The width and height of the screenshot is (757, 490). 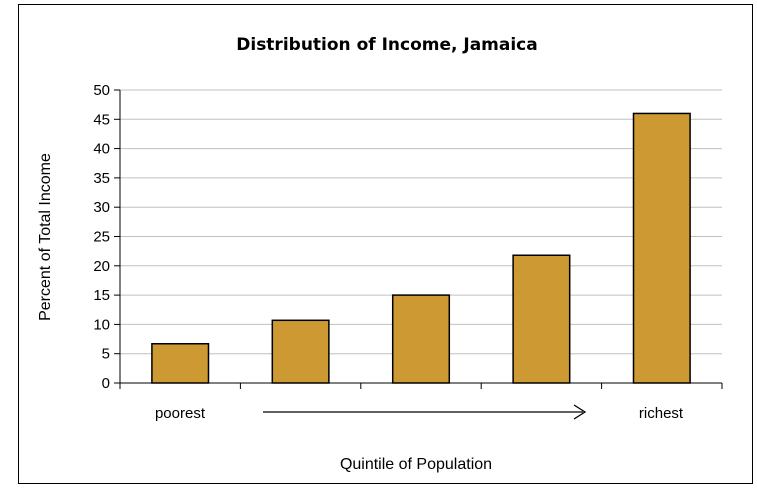 I want to click on y-tick-label: 30, so click(x=101, y=207).